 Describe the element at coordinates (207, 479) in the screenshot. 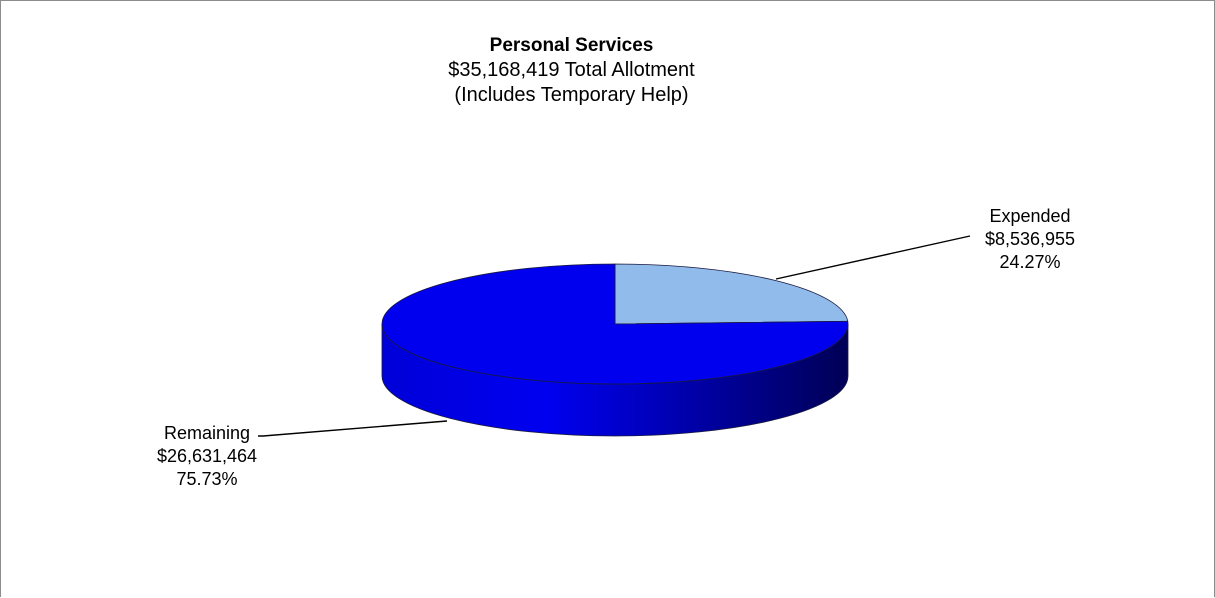

I see `slice-label-remaining-percent: 75.73%` at that location.